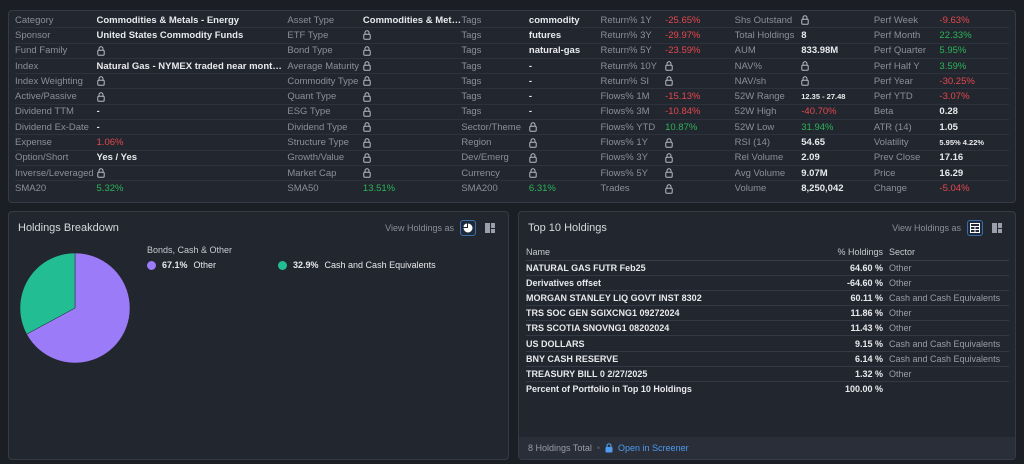 This screenshot has width=1024, height=464. What do you see at coordinates (764, 35) in the screenshot?
I see `snapshot-label: Total Holdings` at bounding box center [764, 35].